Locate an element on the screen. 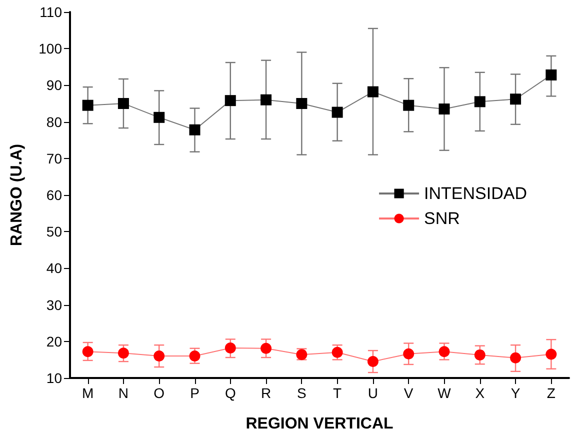  x-tick-label: V is located at coordinates (409, 393).